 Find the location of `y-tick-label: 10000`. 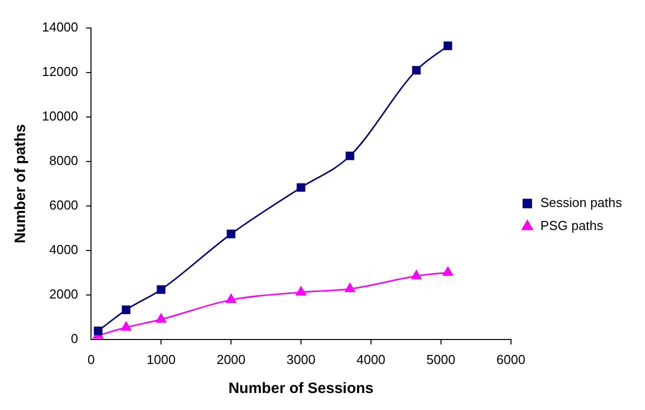

y-tick-label: 10000 is located at coordinates (60, 116).